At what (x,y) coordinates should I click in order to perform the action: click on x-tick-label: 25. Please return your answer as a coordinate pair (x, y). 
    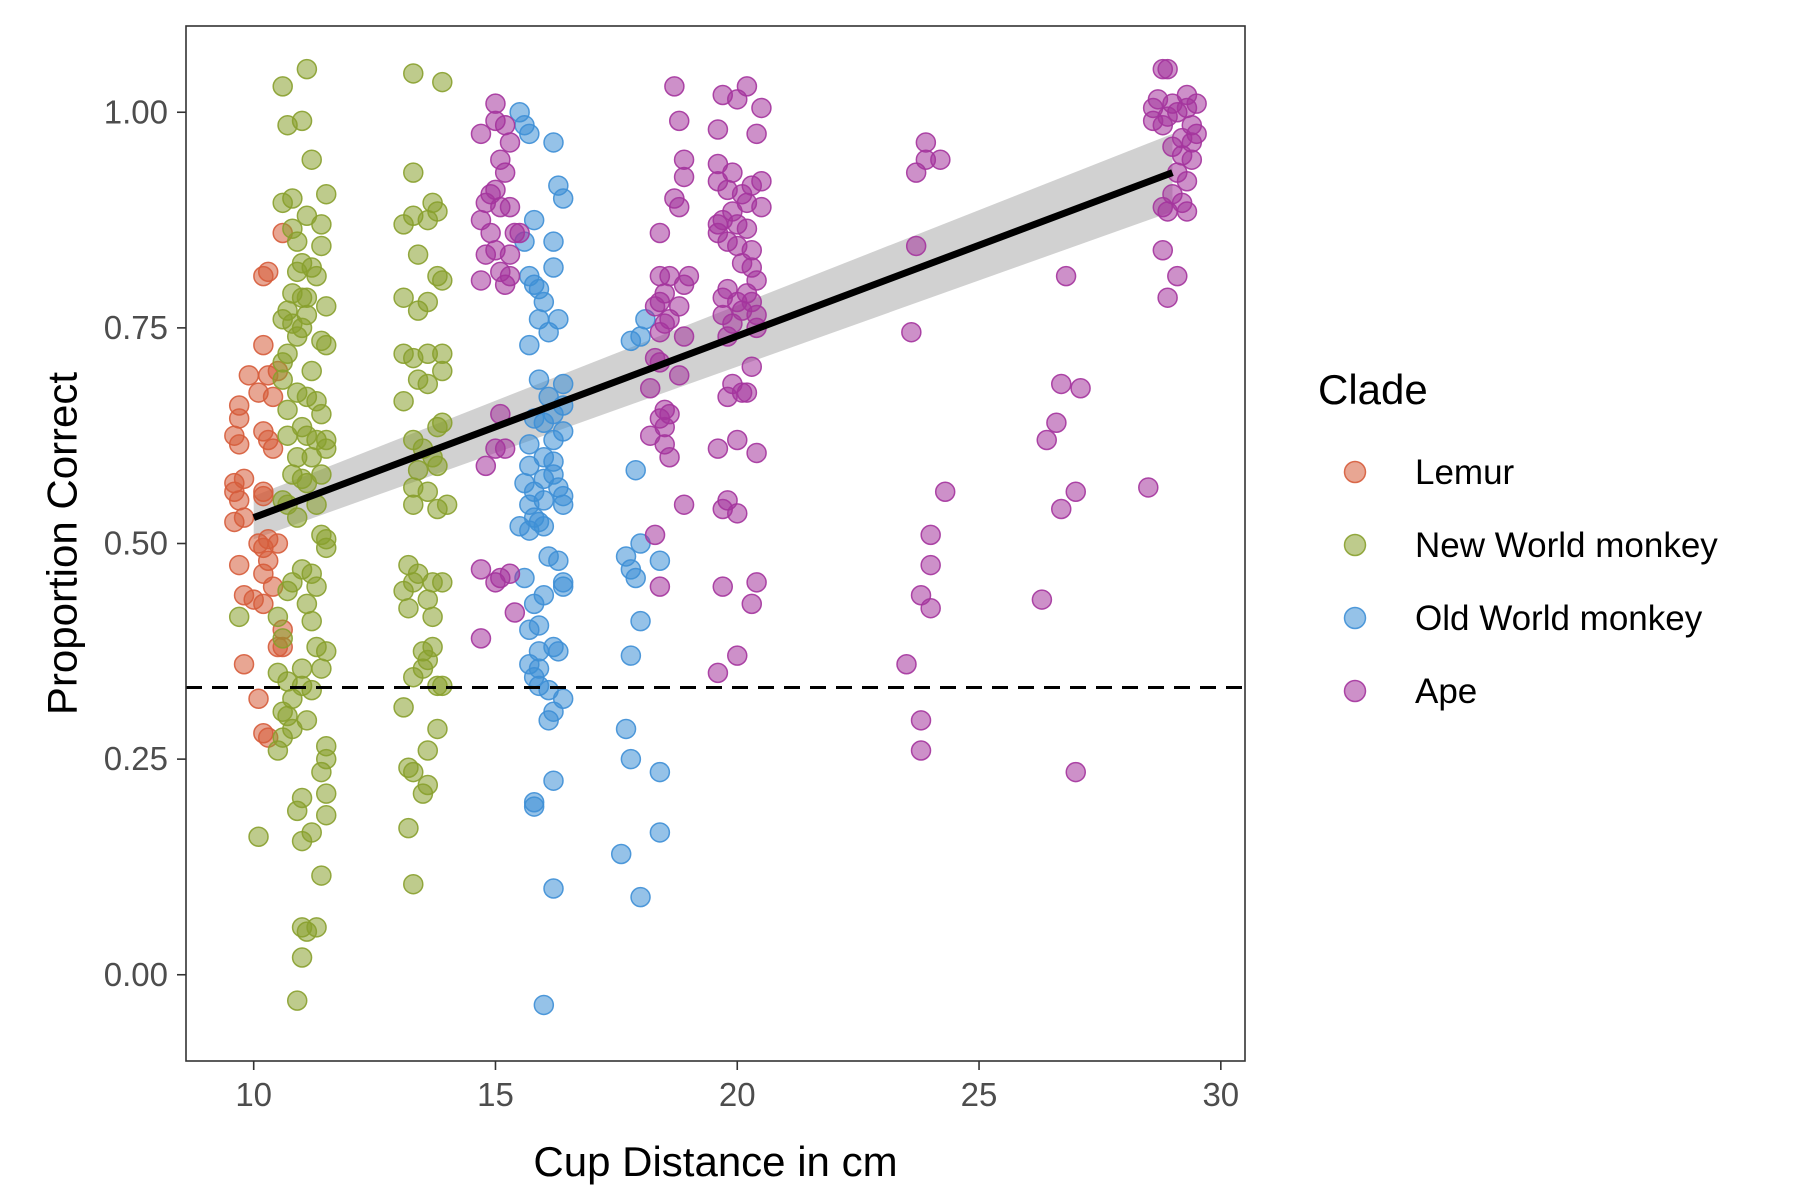
    Looking at the image, I should click on (979, 1094).